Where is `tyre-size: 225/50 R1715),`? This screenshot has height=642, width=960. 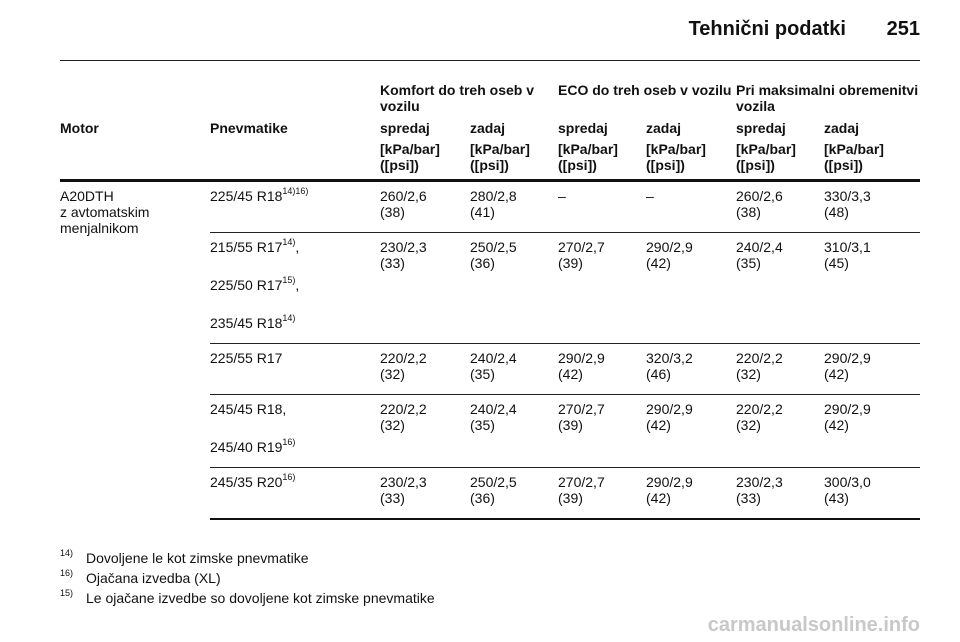 tyre-size: 225/50 R1715), is located at coordinates (255, 284).